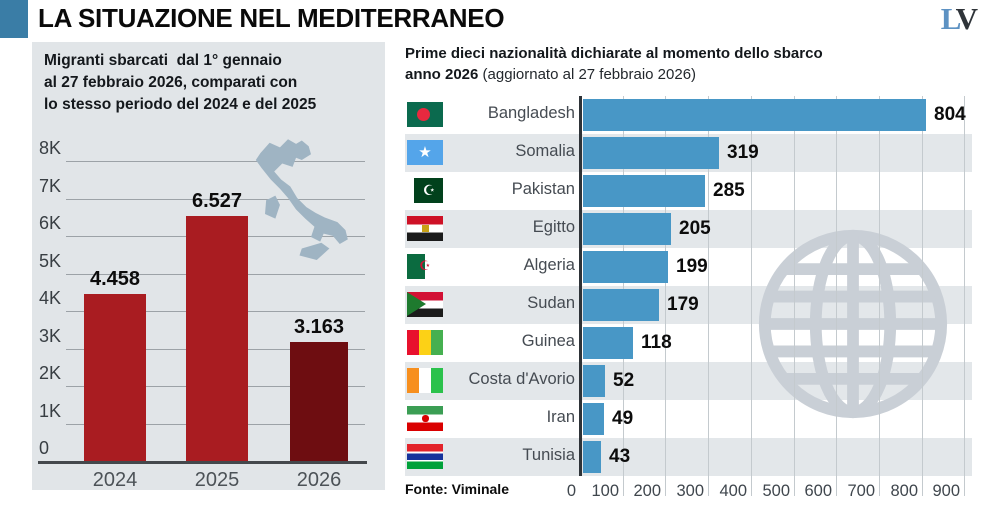 This screenshot has width=982, height=510. Describe the element at coordinates (50, 223) in the screenshot. I see `left-ytick-label: 6K` at that location.